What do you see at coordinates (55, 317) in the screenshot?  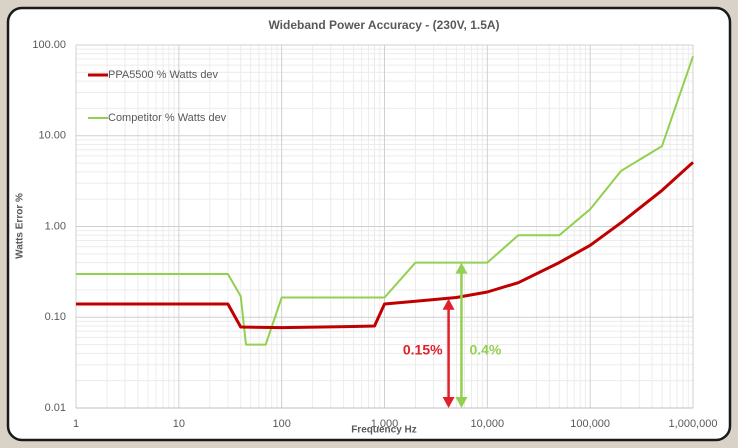 I see `y-tick-label: 0.10` at bounding box center [55, 317].